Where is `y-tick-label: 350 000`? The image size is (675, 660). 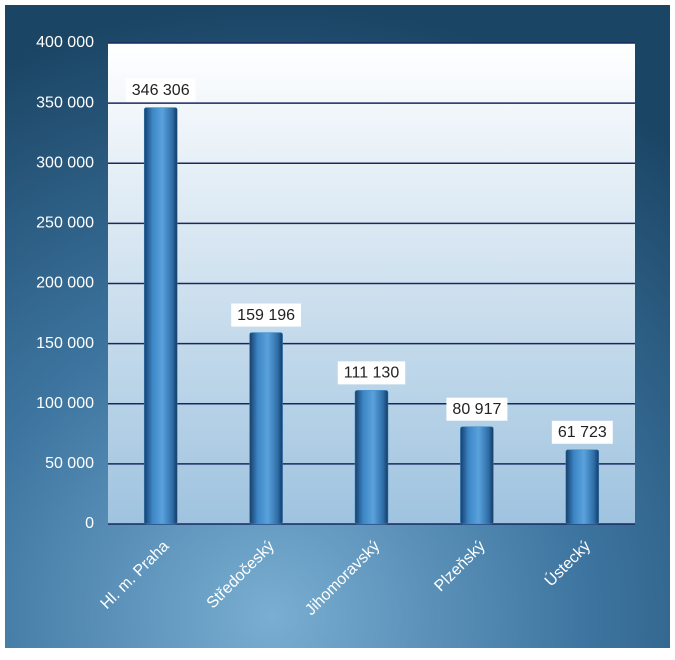
y-tick-label: 350 000 is located at coordinates (65, 102).